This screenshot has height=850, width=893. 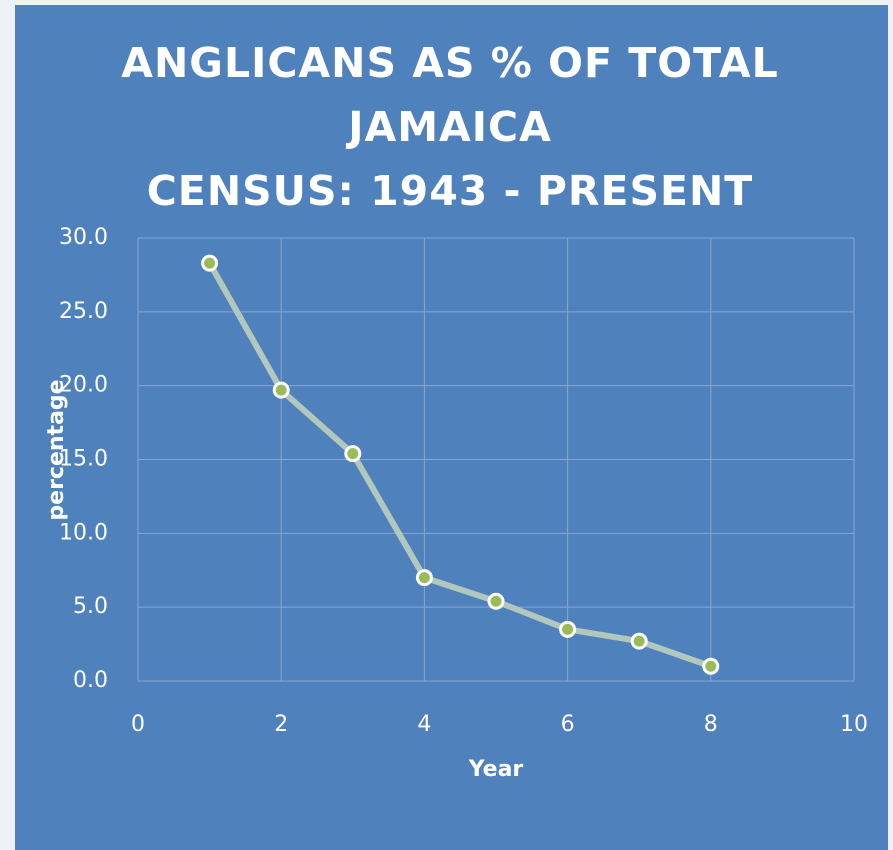 I want to click on y-tick-label: 10.0, so click(x=83, y=532).